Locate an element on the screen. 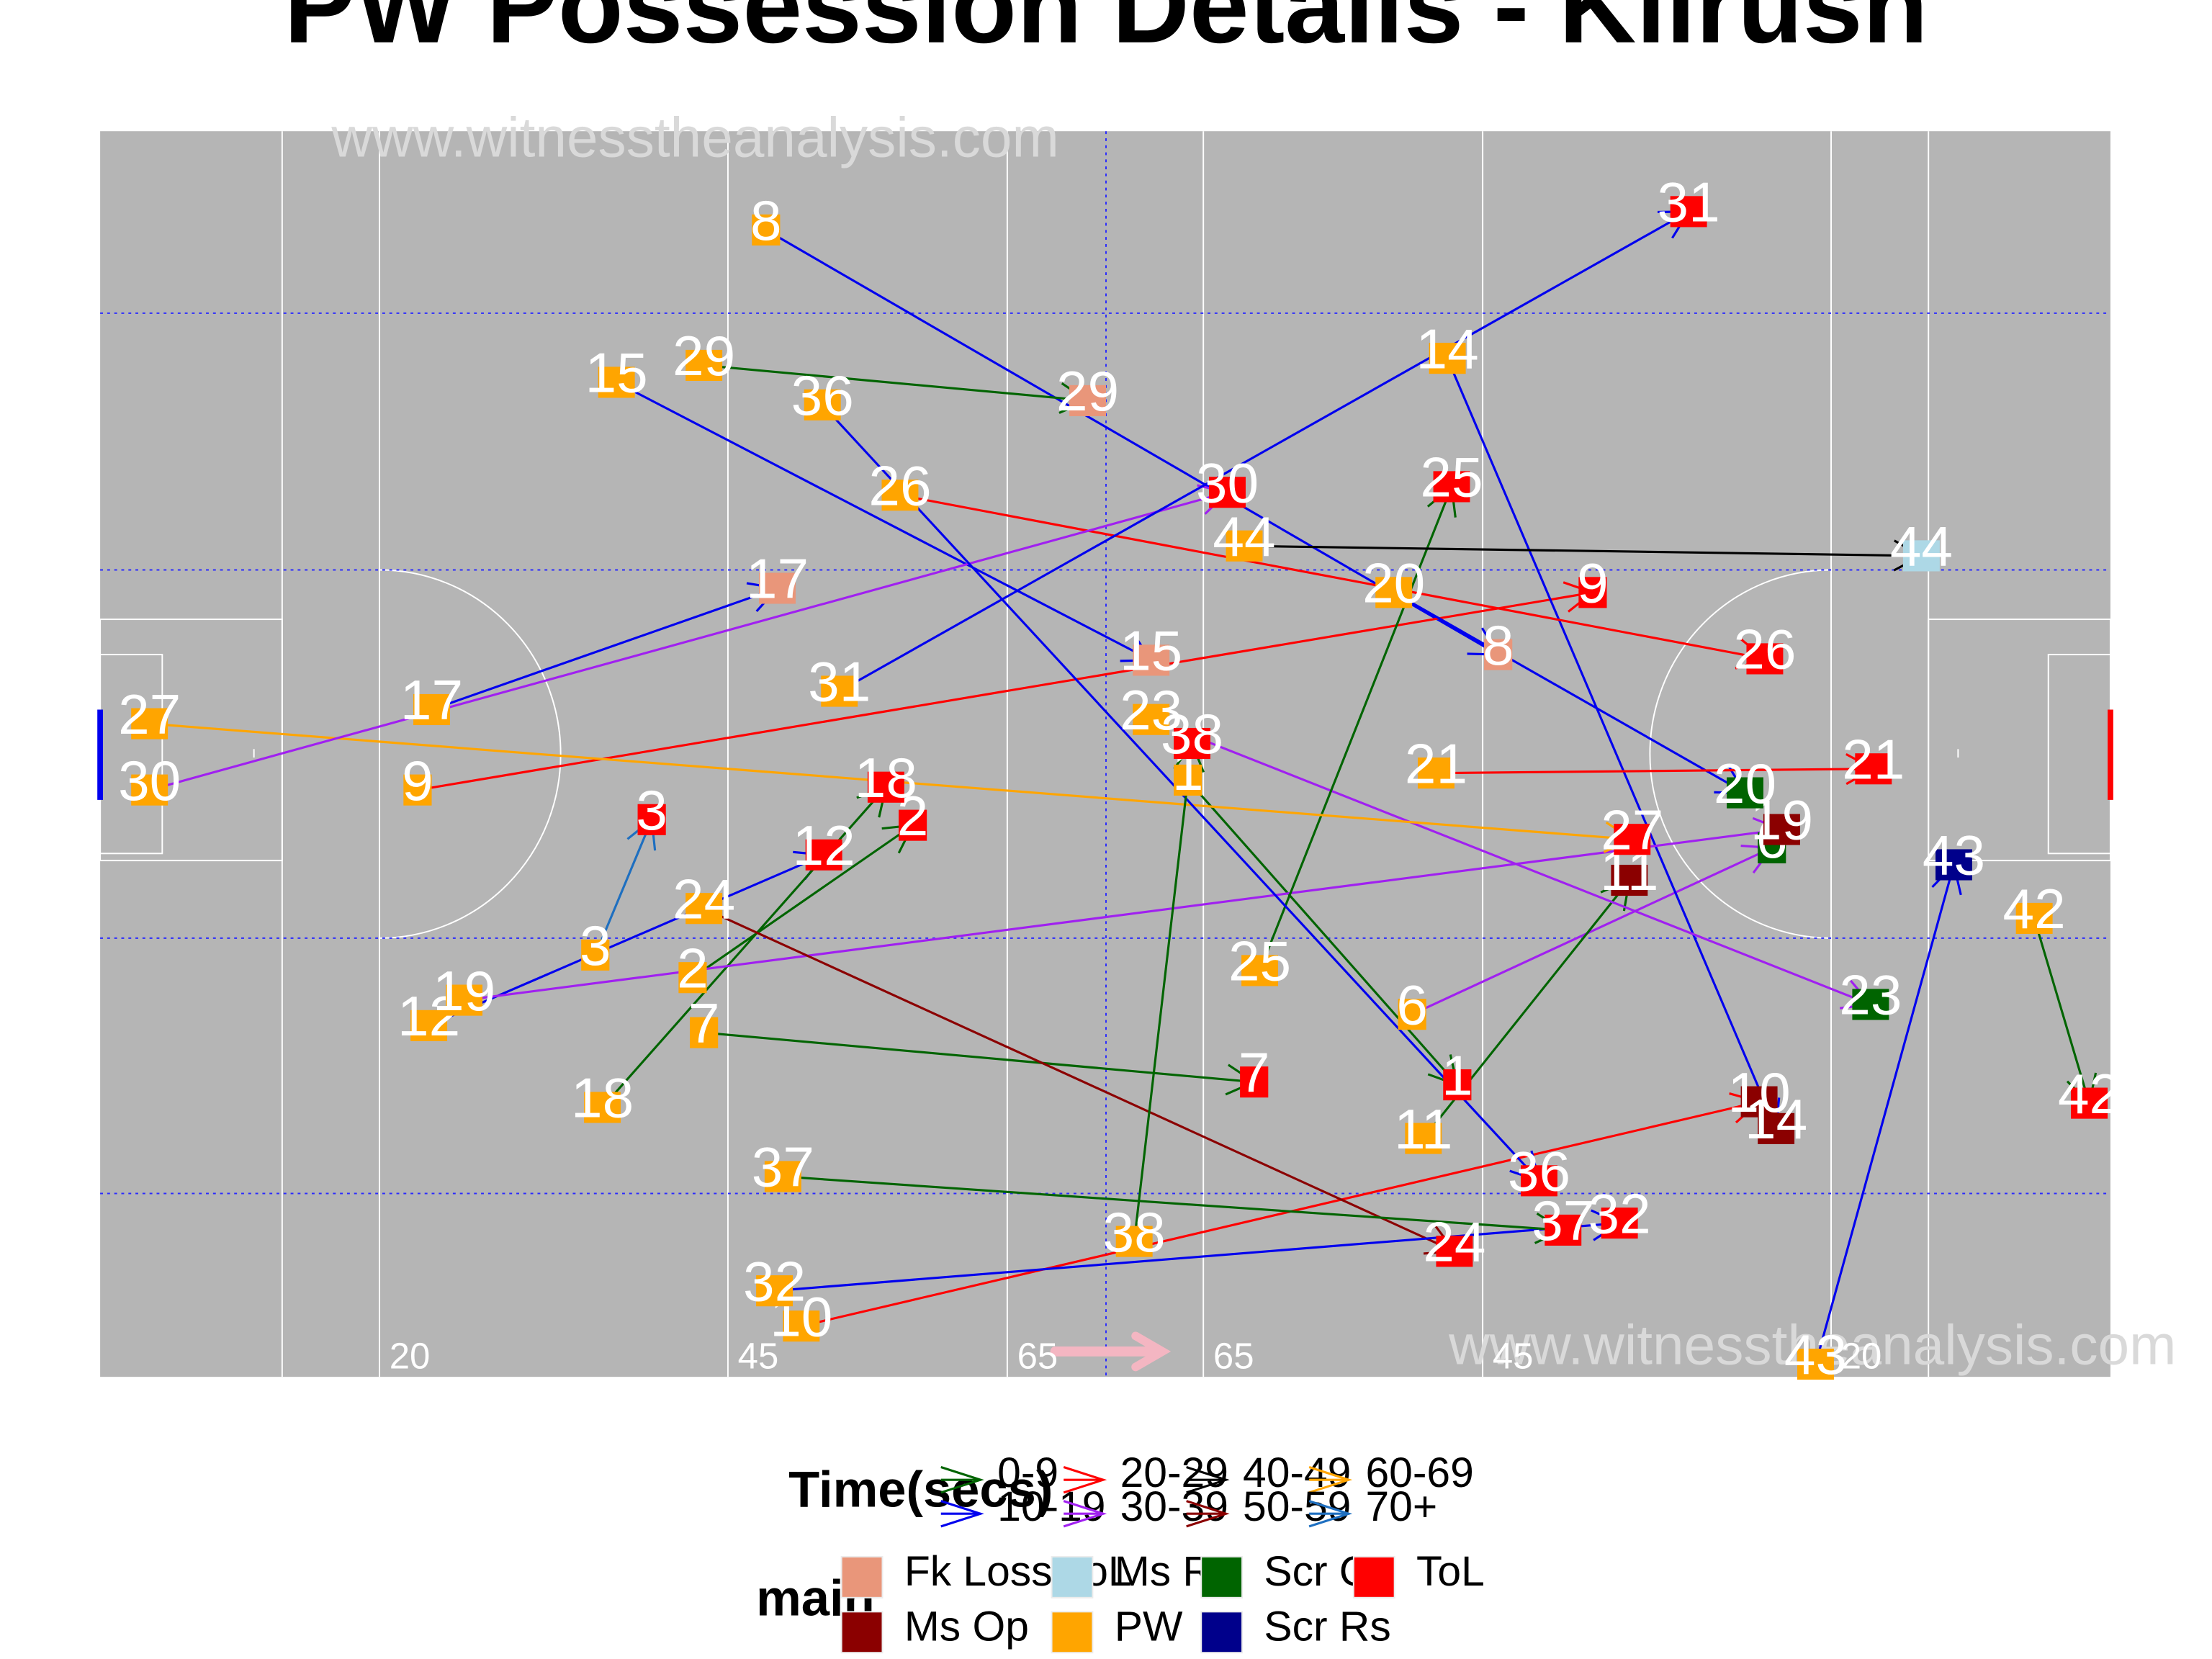 This screenshot has width=2212, height=1659. end-label-text: 37 is located at coordinates (1563, 1220).